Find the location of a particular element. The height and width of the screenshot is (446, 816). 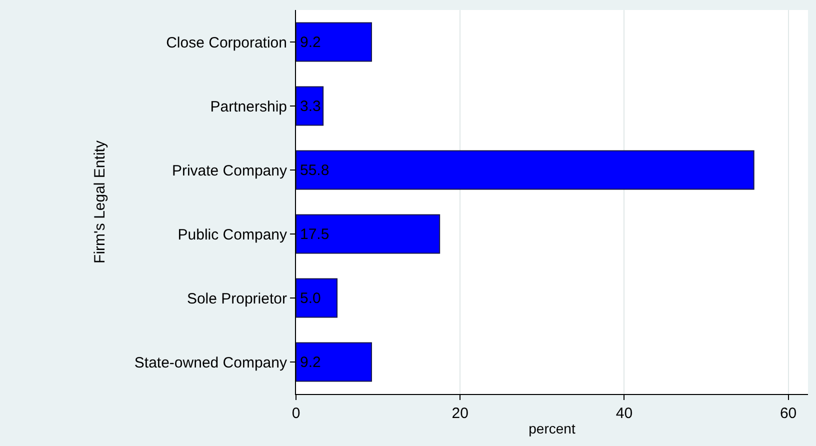

y-tick-label: Close Corporation is located at coordinates (226, 43).